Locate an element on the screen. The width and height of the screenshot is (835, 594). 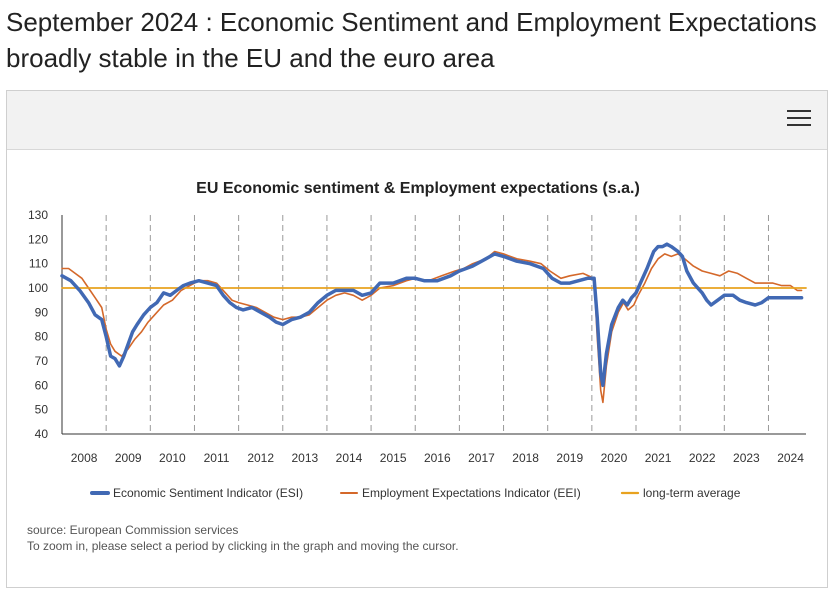
legend-item-0: Economic Sentiment Indicator (ESI) is located at coordinates (196, 493).